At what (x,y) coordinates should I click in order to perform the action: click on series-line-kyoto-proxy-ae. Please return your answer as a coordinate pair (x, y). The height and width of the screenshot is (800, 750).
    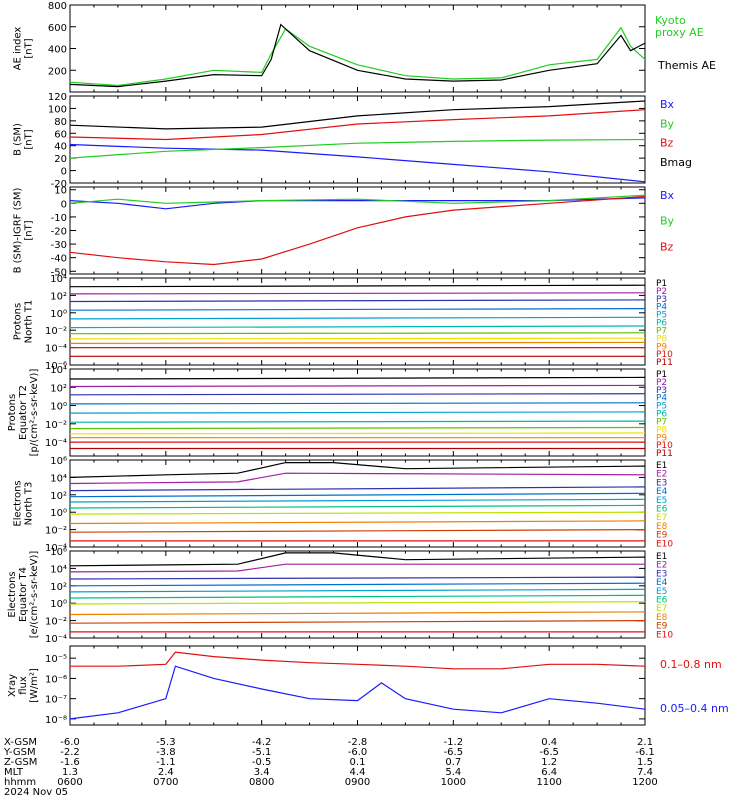
    Looking at the image, I should click on (357, 56).